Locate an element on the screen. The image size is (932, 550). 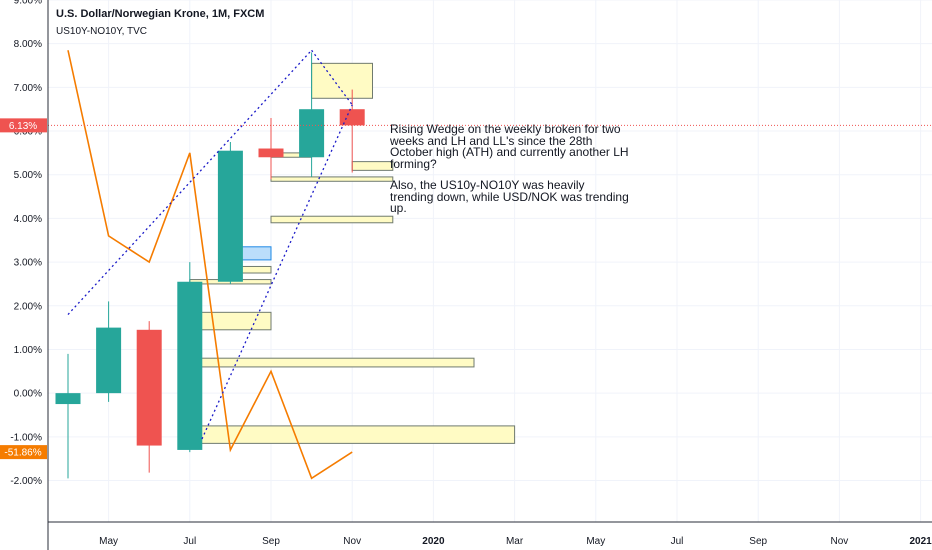
y-tick-label: 0.00% is located at coordinates (28, 394).